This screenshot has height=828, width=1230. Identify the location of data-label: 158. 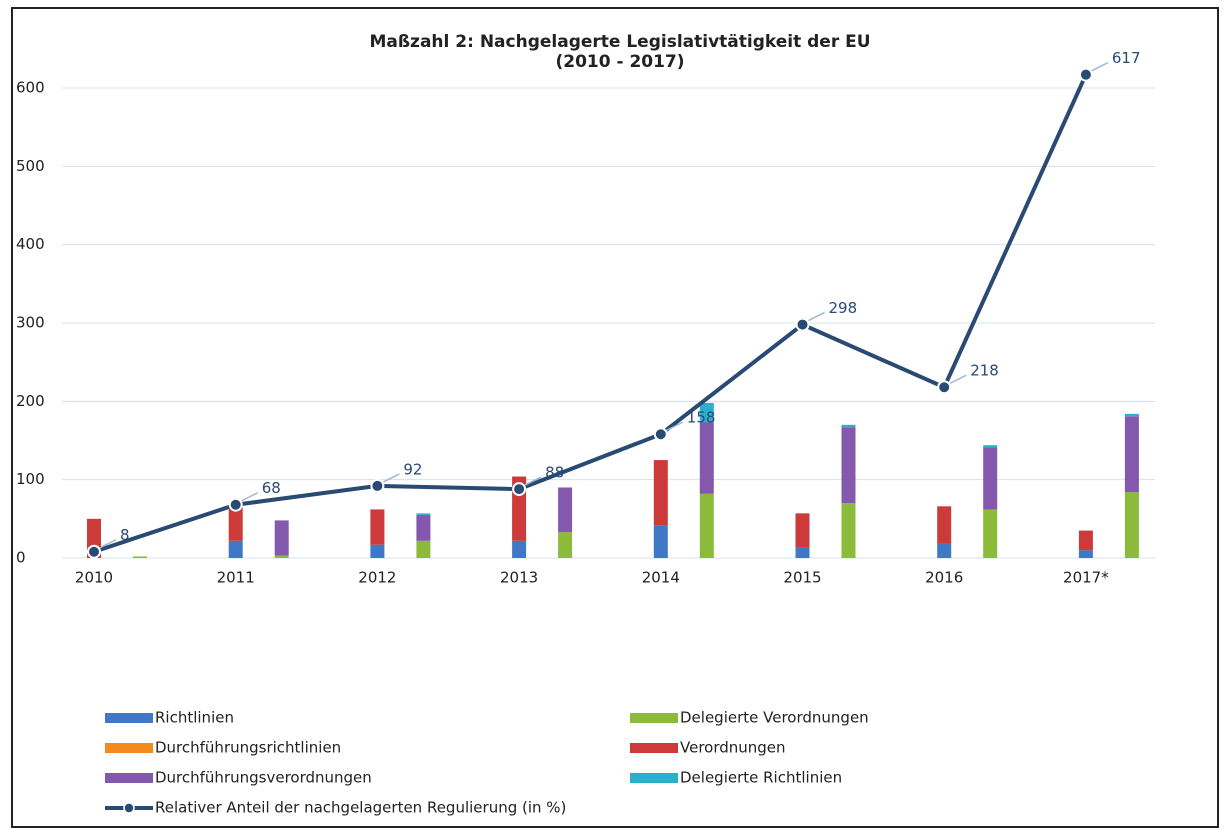
(701, 418).